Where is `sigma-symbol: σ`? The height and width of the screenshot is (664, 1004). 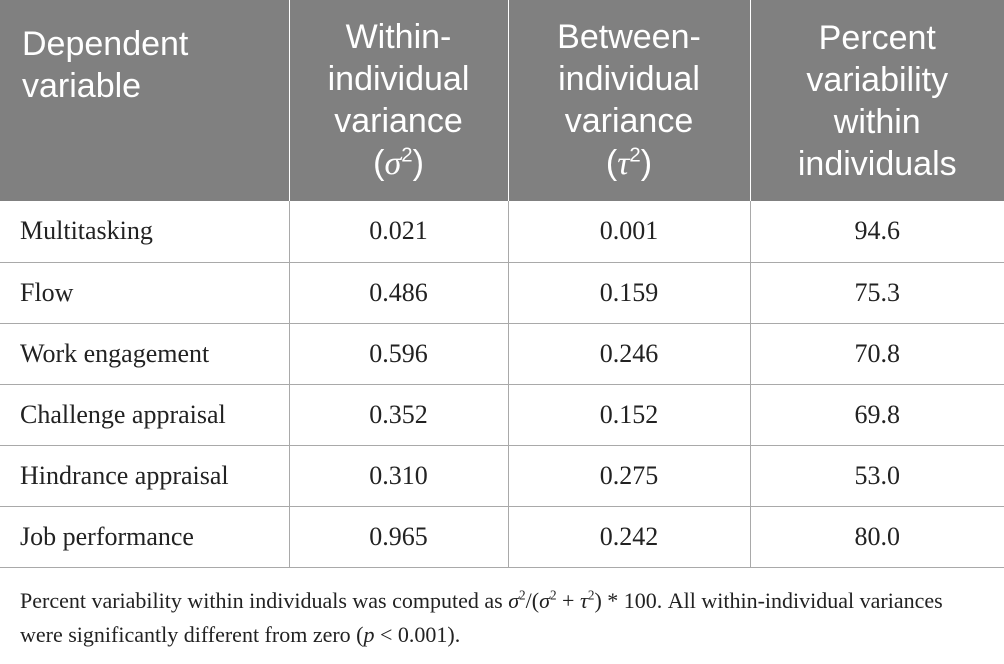 sigma-symbol: σ is located at coordinates (393, 163).